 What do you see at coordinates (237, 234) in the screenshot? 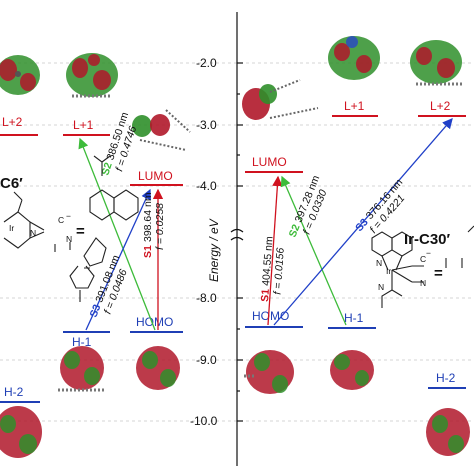
I see `axis-break-icon` at bounding box center [237, 234].